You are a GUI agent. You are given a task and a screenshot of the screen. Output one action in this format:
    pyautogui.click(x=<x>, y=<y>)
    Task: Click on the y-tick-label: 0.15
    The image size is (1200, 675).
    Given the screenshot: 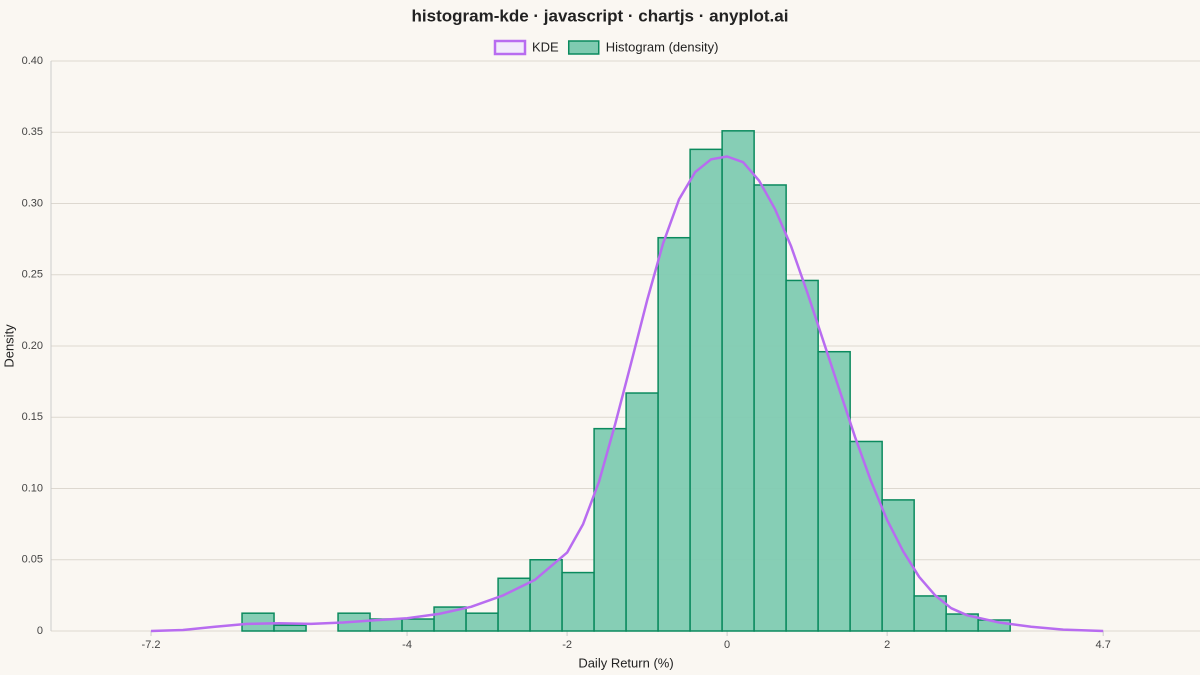 What is the action you would take?
    pyautogui.click(x=32, y=417)
    